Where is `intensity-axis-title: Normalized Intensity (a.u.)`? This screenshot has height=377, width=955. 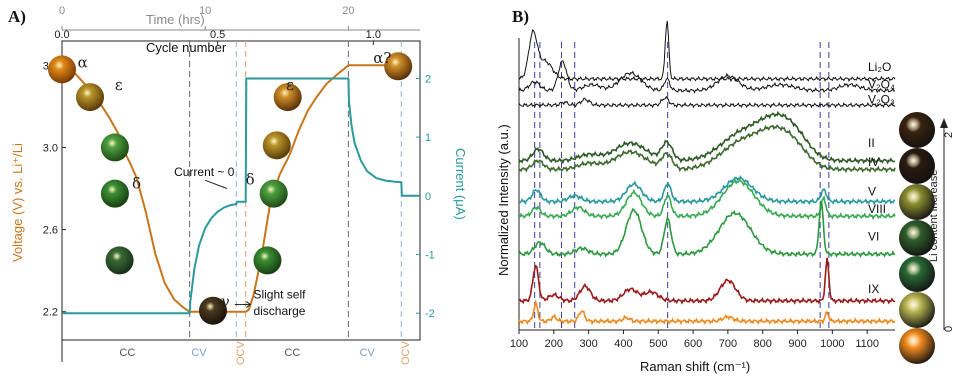
intensity-axis-title: Normalized Intensity (a.u.) is located at coordinates (503, 200).